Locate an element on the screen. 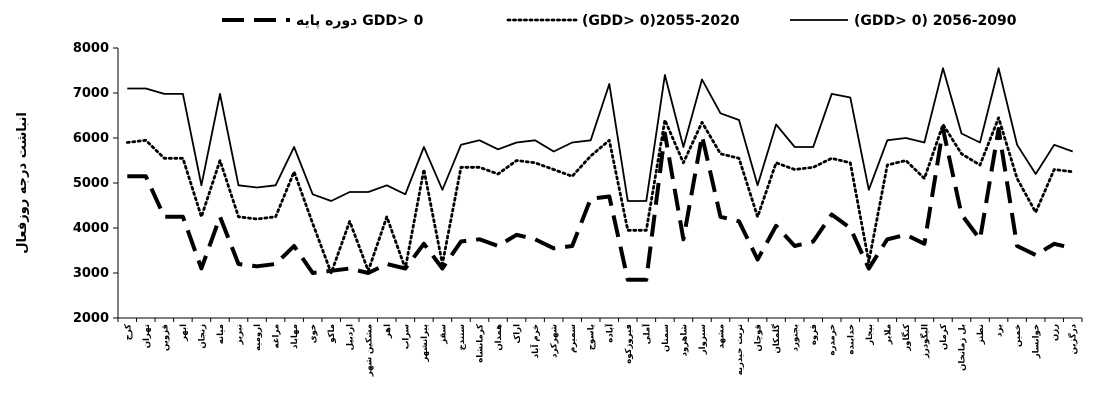 This screenshot has height=394, width=1094. x-tick-label: خمین is located at coordinates (1018, 335).